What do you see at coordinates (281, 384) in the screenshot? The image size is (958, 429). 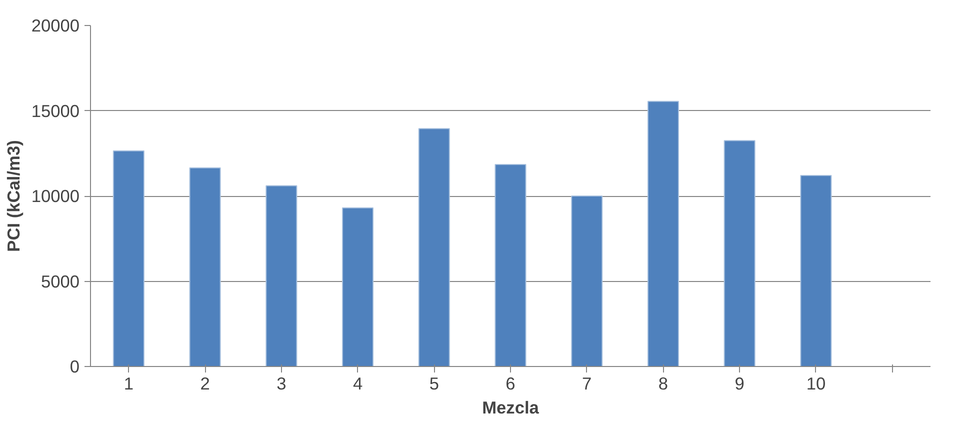 I see `x-tick-label: 3` at bounding box center [281, 384].